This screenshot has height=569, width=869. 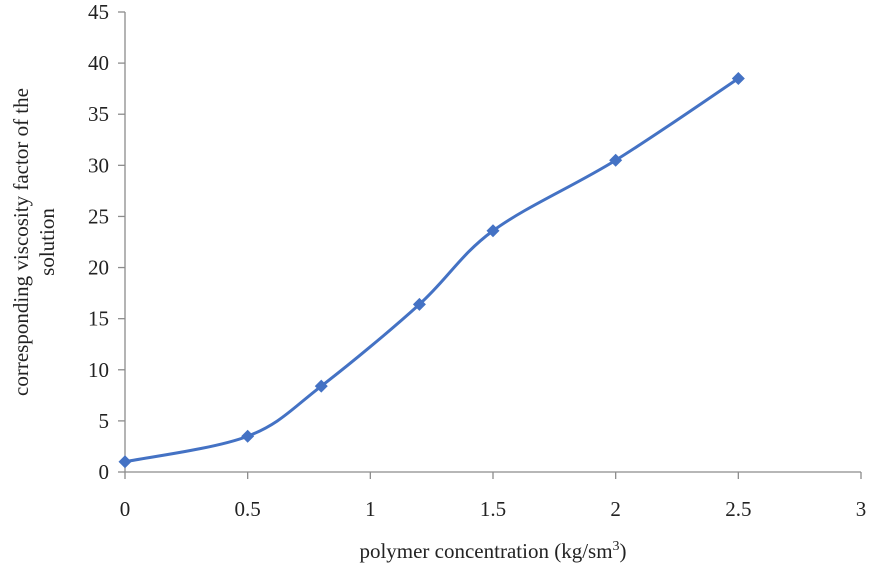 What do you see at coordinates (98, 216) in the screenshot?
I see `y-tick-label: 25` at bounding box center [98, 216].